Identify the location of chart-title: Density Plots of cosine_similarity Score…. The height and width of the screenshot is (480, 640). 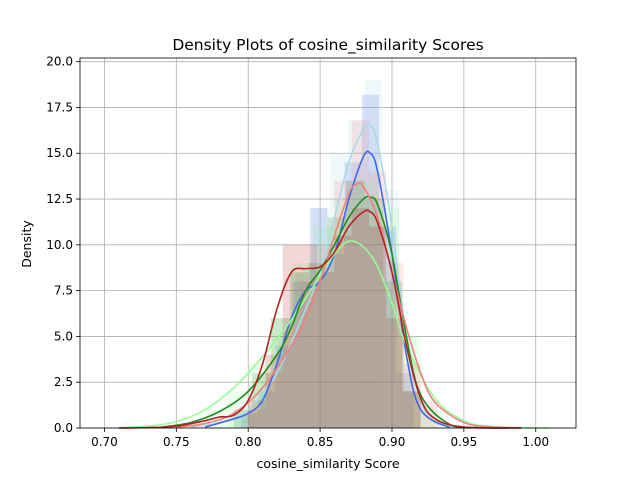
(327, 45).